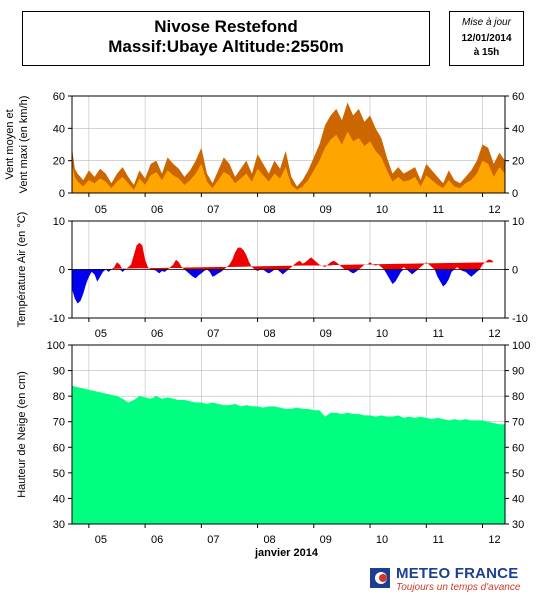 The height and width of the screenshot is (595, 538). Describe the element at coordinates (518, 397) in the screenshot. I see `y-tick-label-right: 80` at that location.